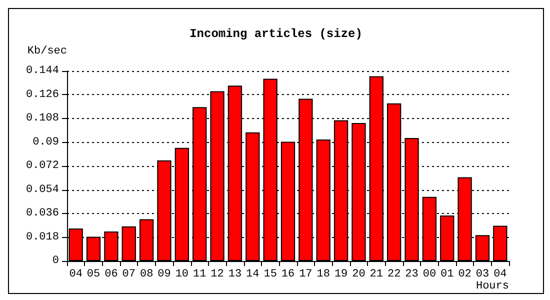 The image size is (550, 300). What do you see at coordinates (55, 261) in the screenshot?
I see `y-tick-label: 0` at bounding box center [55, 261].